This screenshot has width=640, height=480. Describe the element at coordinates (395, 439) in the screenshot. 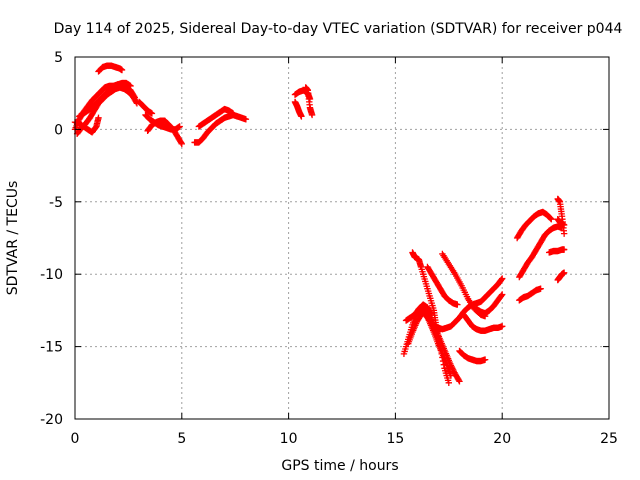

I see `x-tick-label: 15` at that location.